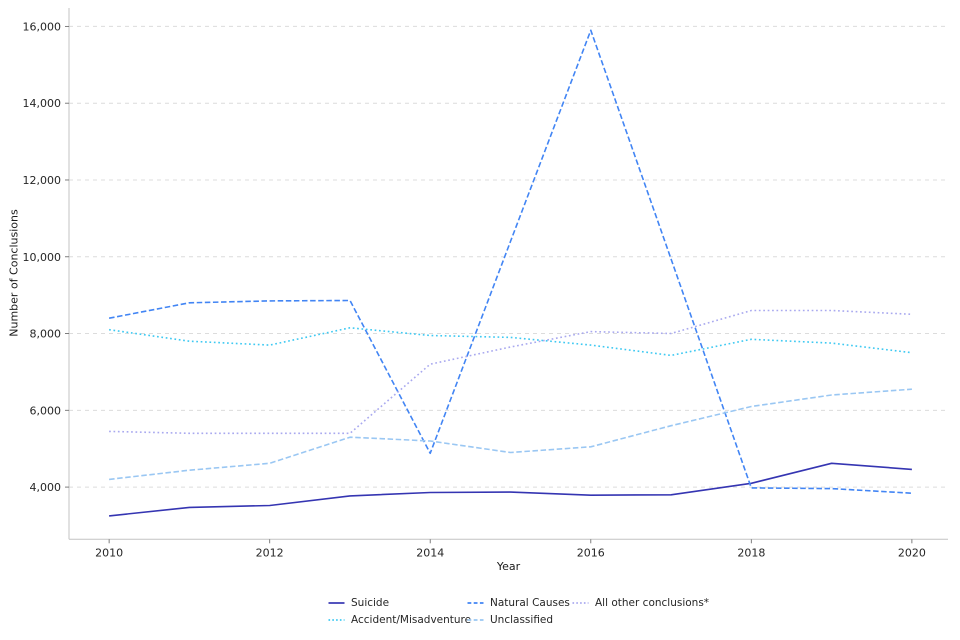 This screenshot has height=640, width=960. Describe the element at coordinates (14, 273) in the screenshot. I see `y-axis-label: Number of Conclusions` at that location.